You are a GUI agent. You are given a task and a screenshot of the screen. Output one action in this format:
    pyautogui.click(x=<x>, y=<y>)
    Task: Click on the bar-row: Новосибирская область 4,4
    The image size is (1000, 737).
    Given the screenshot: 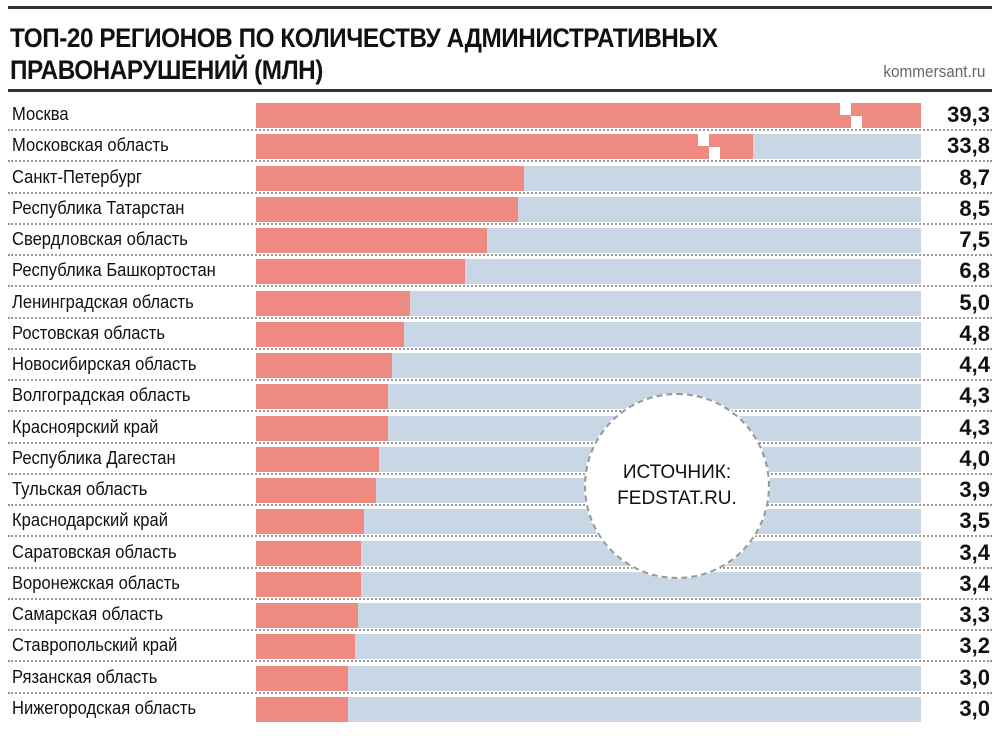 What is the action you would take?
    pyautogui.click(x=500, y=365)
    